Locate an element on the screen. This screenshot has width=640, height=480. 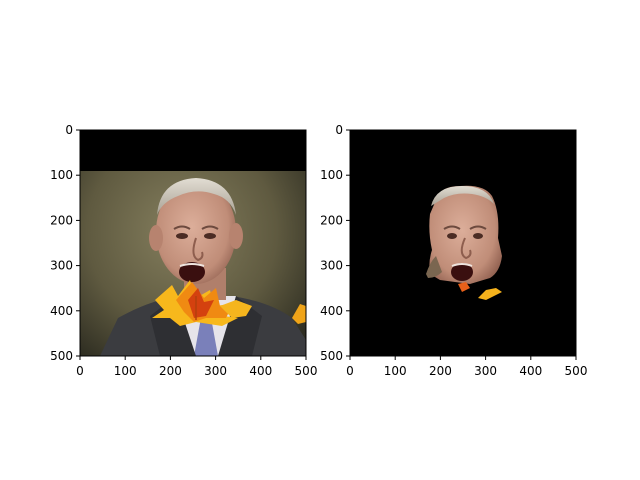
left-x-ticks: 0 100 200 300 400 500 is located at coordinates (196, 367).